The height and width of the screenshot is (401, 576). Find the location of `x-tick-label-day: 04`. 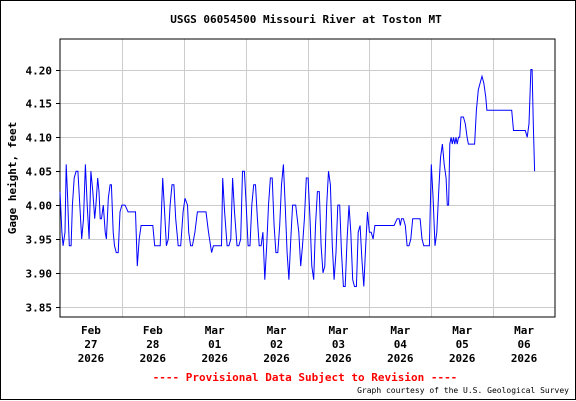

x-tick-label-day: 04 is located at coordinates (401, 344).